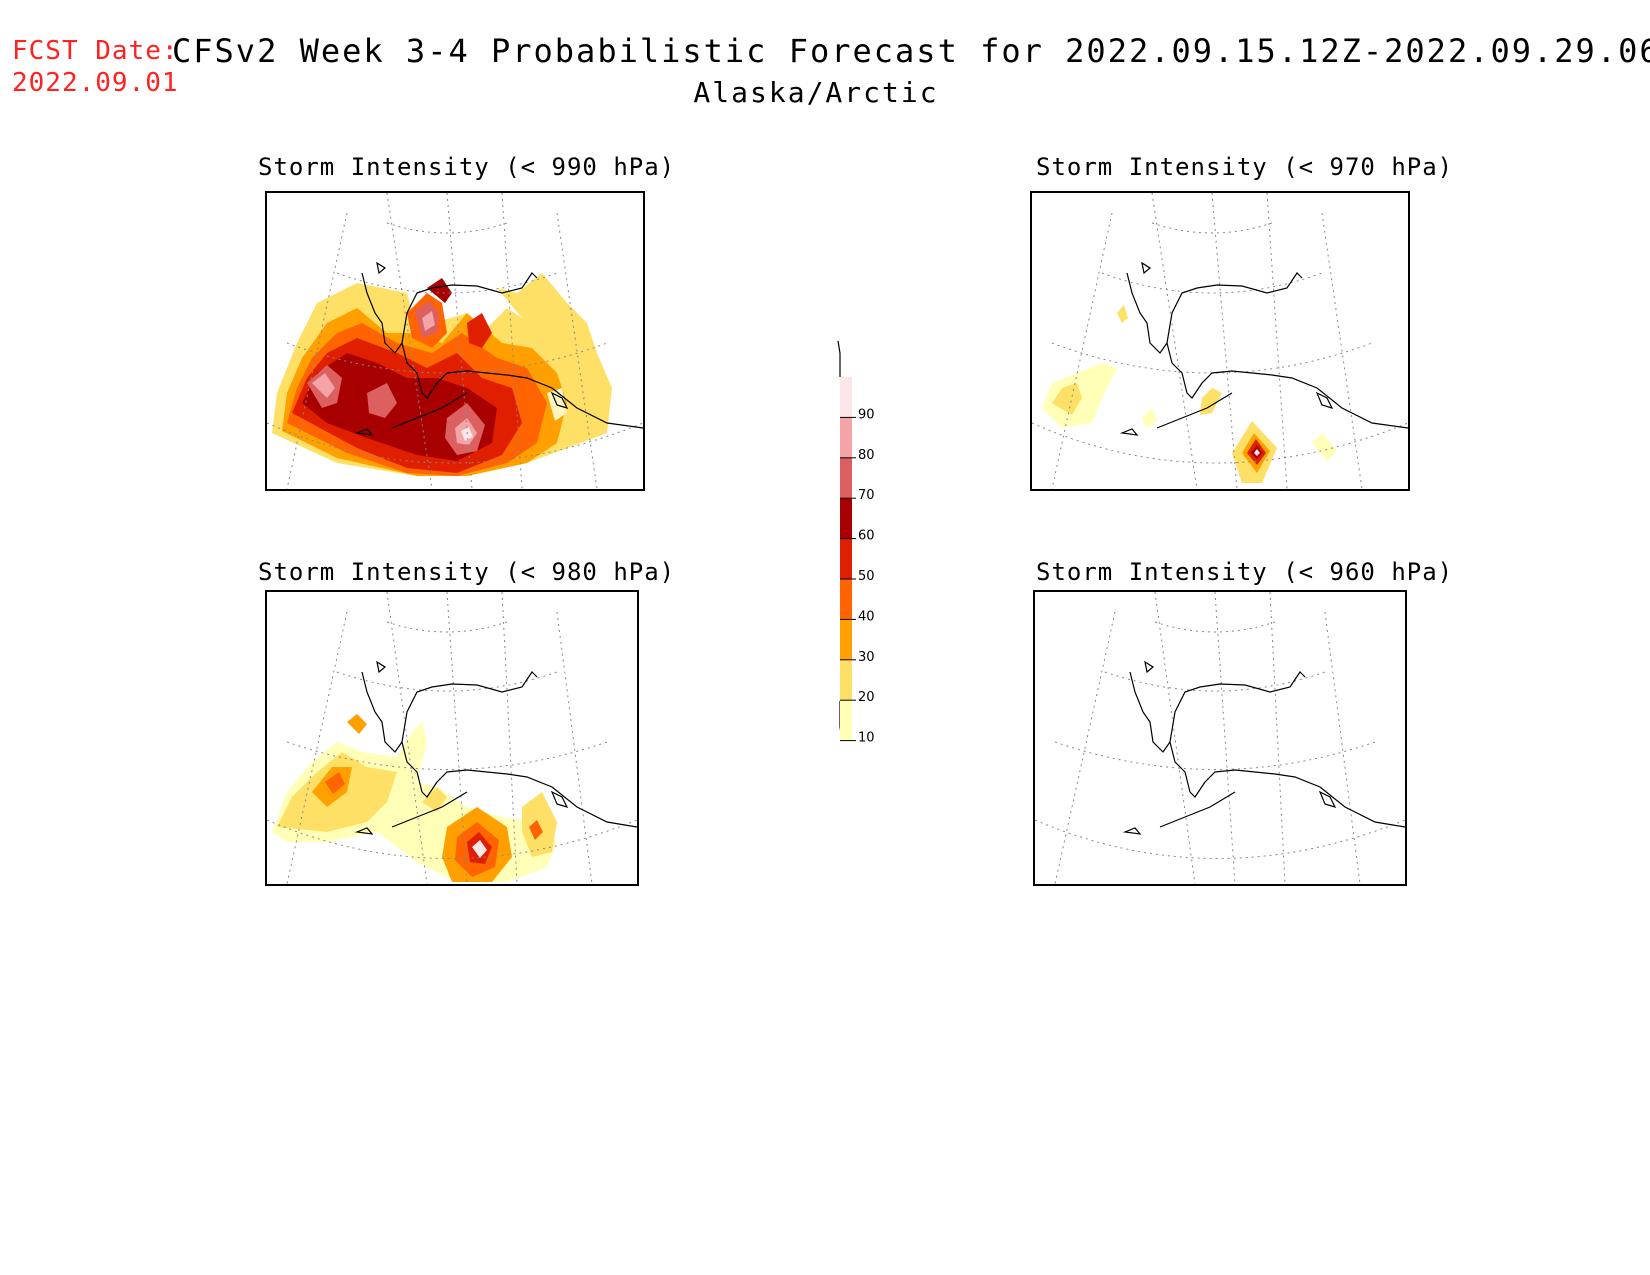 The width and height of the screenshot is (1650, 1275). I want to click on fcst-date-value: 2022.09.01, so click(95, 83).